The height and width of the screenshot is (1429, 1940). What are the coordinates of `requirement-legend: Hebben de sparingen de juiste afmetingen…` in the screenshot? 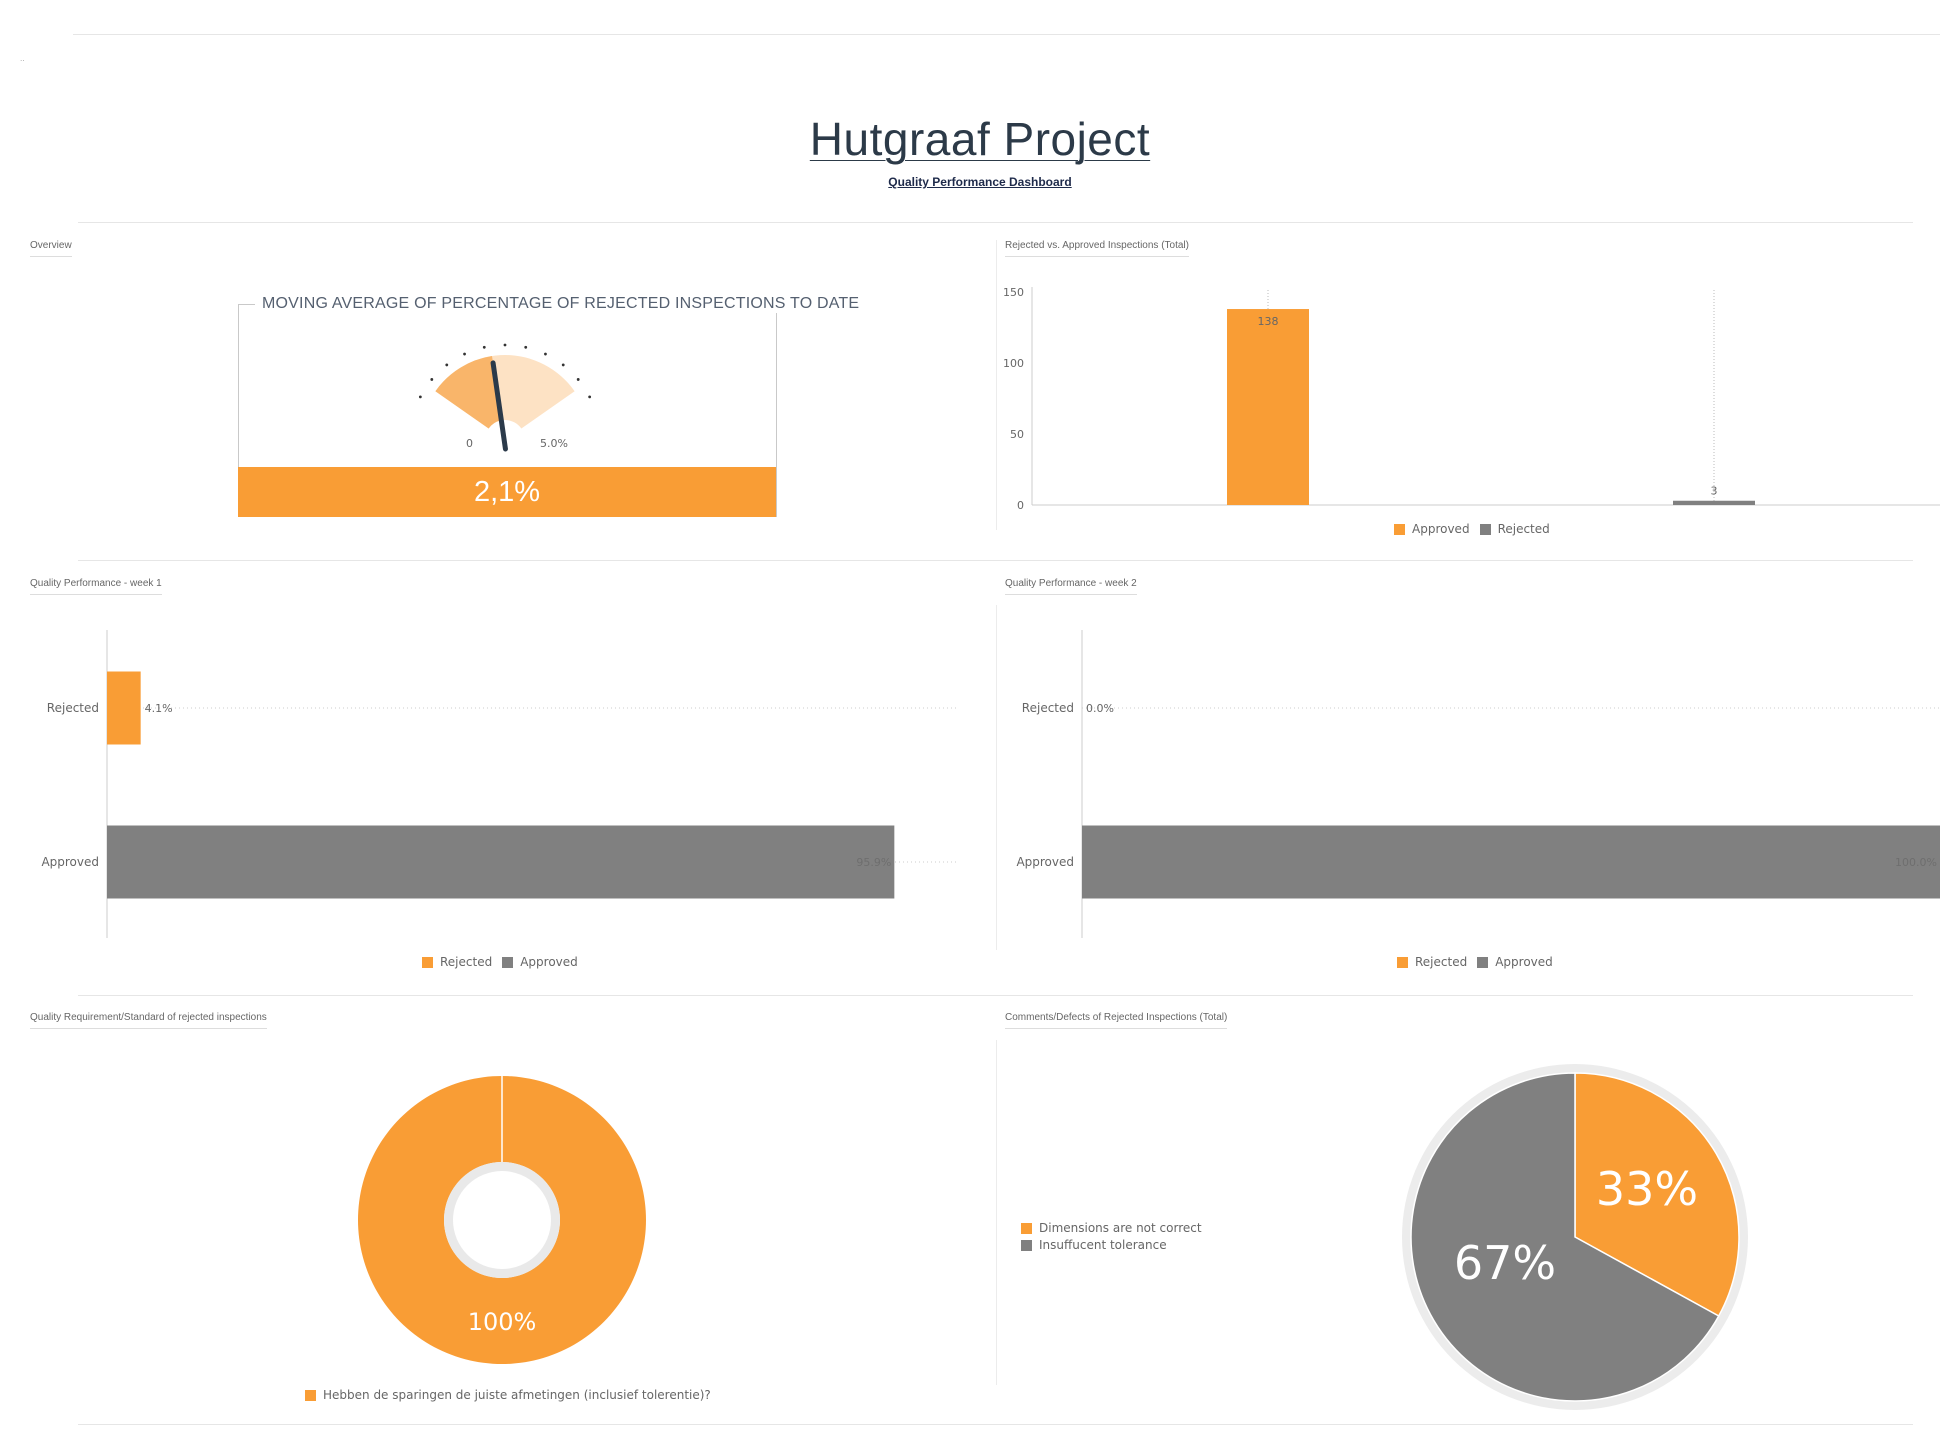 It's located at (513, 1395).